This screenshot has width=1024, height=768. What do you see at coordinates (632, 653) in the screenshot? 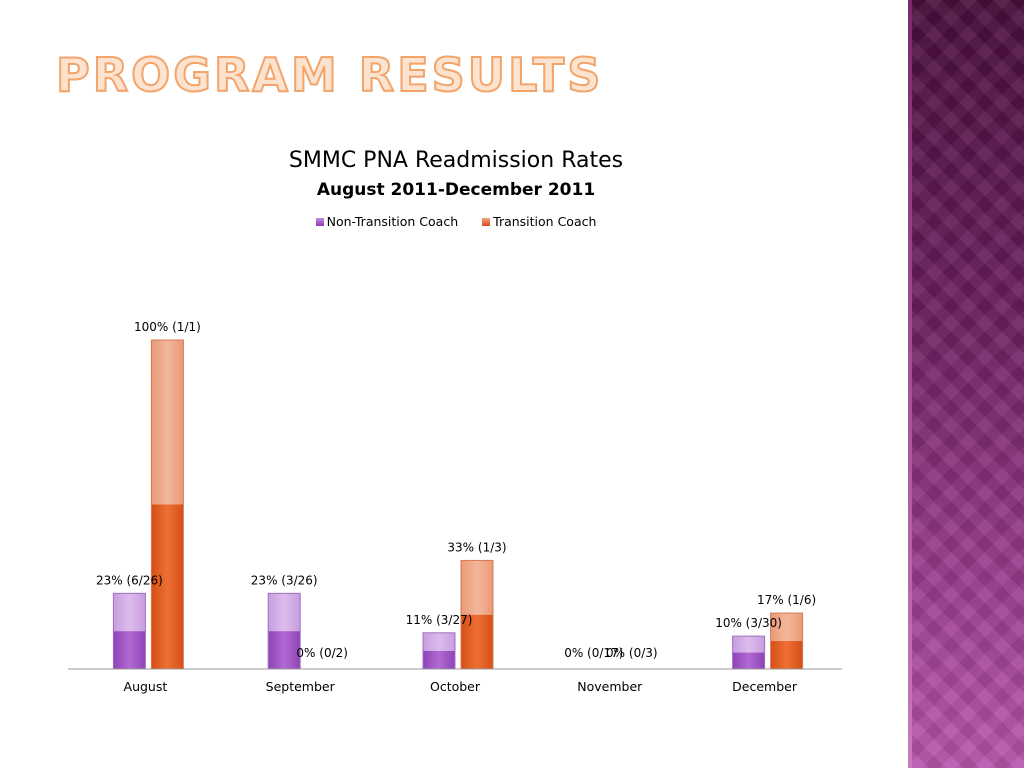
I see `data-label-transition-november: 0% (0/3)` at bounding box center [632, 653].